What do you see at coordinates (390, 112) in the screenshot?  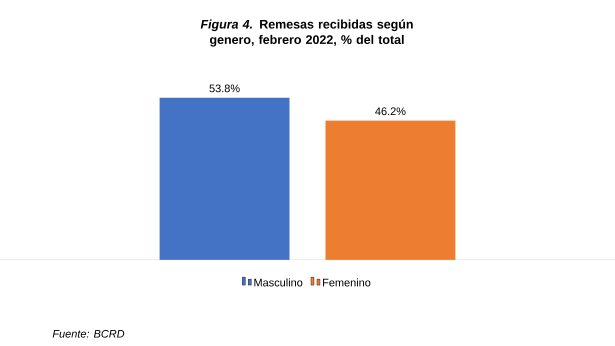 I see `data-label: 46.2%` at bounding box center [390, 112].